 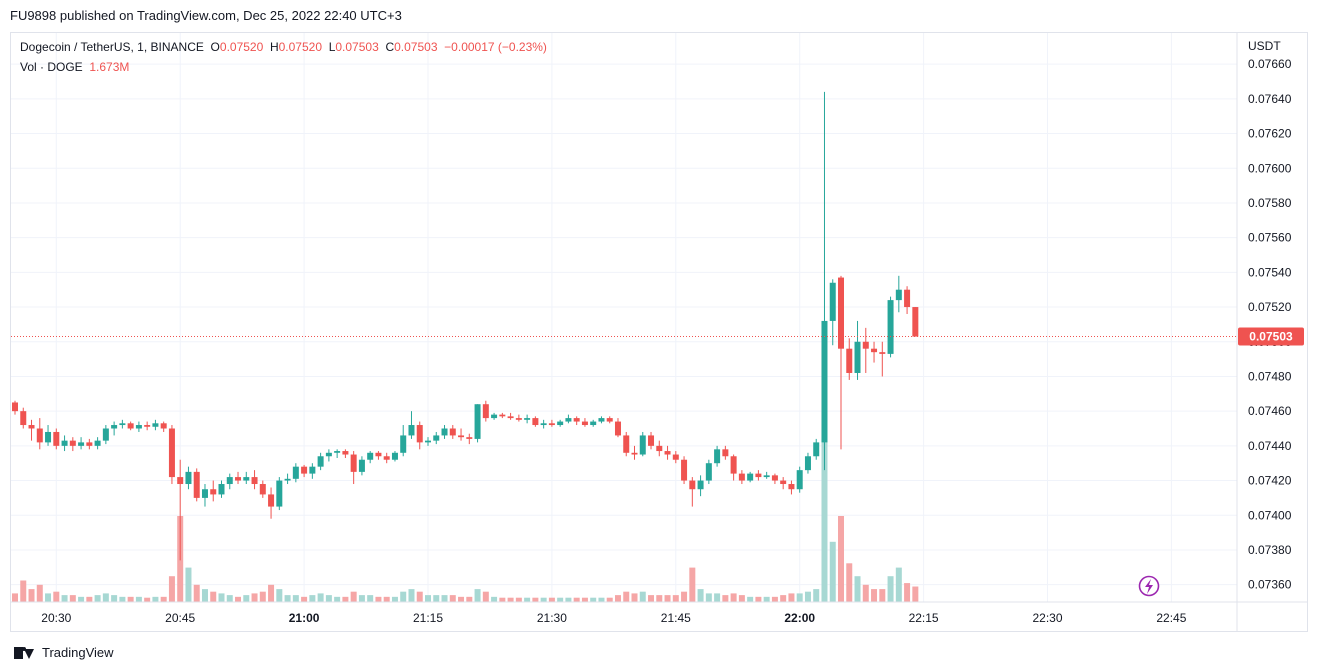 I want to click on lightning-icon, so click(x=1149, y=586).